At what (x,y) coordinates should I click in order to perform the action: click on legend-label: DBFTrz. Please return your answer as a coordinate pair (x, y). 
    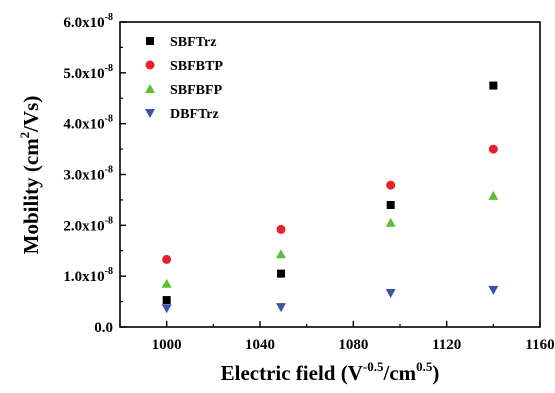
    Looking at the image, I should click on (194, 114).